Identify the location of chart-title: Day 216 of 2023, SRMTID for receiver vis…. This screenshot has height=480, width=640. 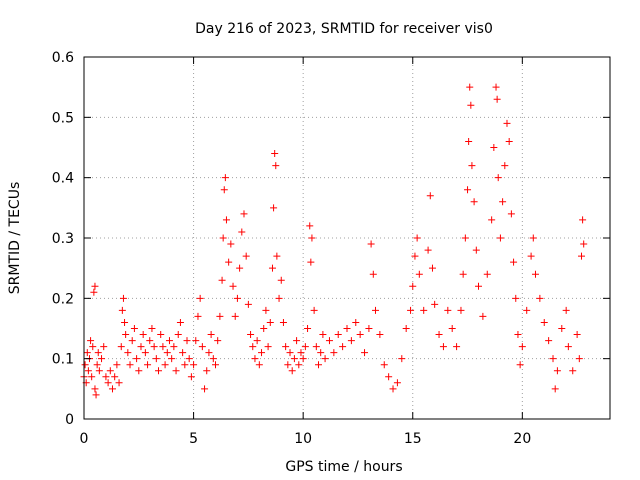
(344, 29).